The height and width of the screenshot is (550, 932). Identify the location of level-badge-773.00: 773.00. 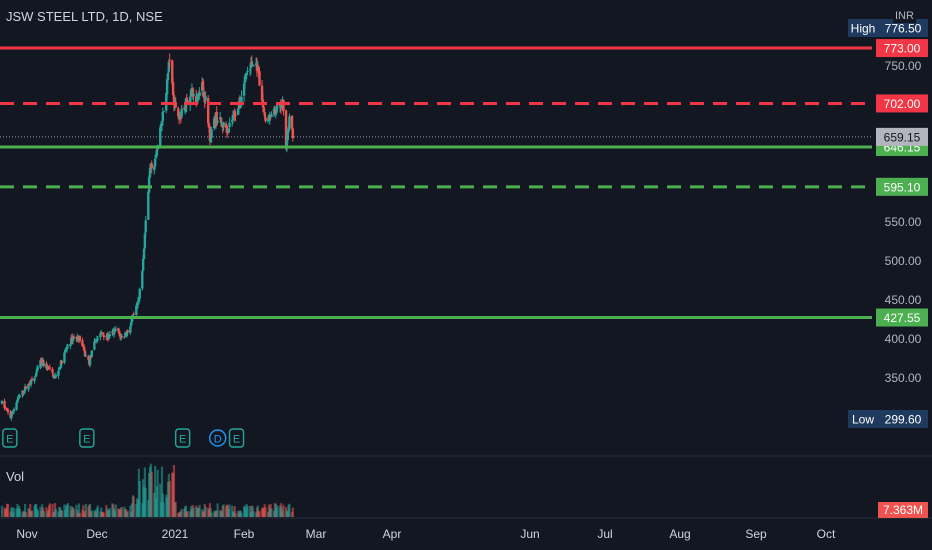
(902, 49).